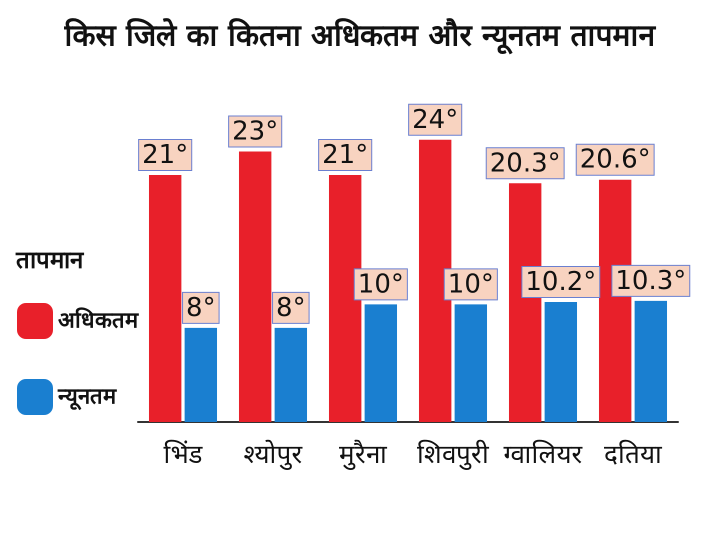 This screenshot has height=540, width=720. I want to click on data-label: 20.3°, so click(525, 163).